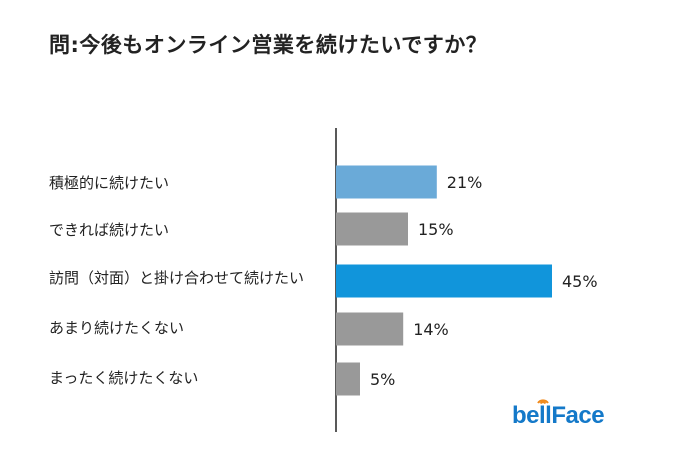 The height and width of the screenshot is (467, 676). Describe the element at coordinates (109, 183) in the screenshot. I see `category-label: 積極的に続けたい` at that location.